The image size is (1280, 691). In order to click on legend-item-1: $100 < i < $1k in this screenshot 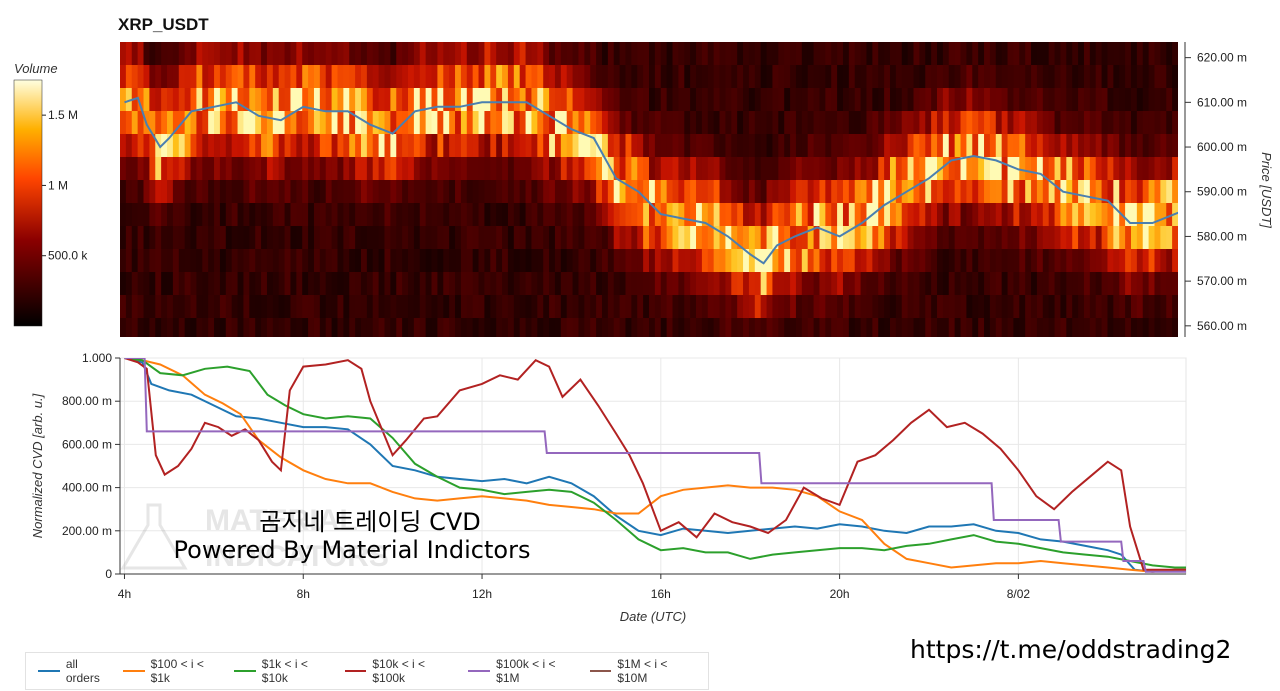, I will do `click(174, 671)`.